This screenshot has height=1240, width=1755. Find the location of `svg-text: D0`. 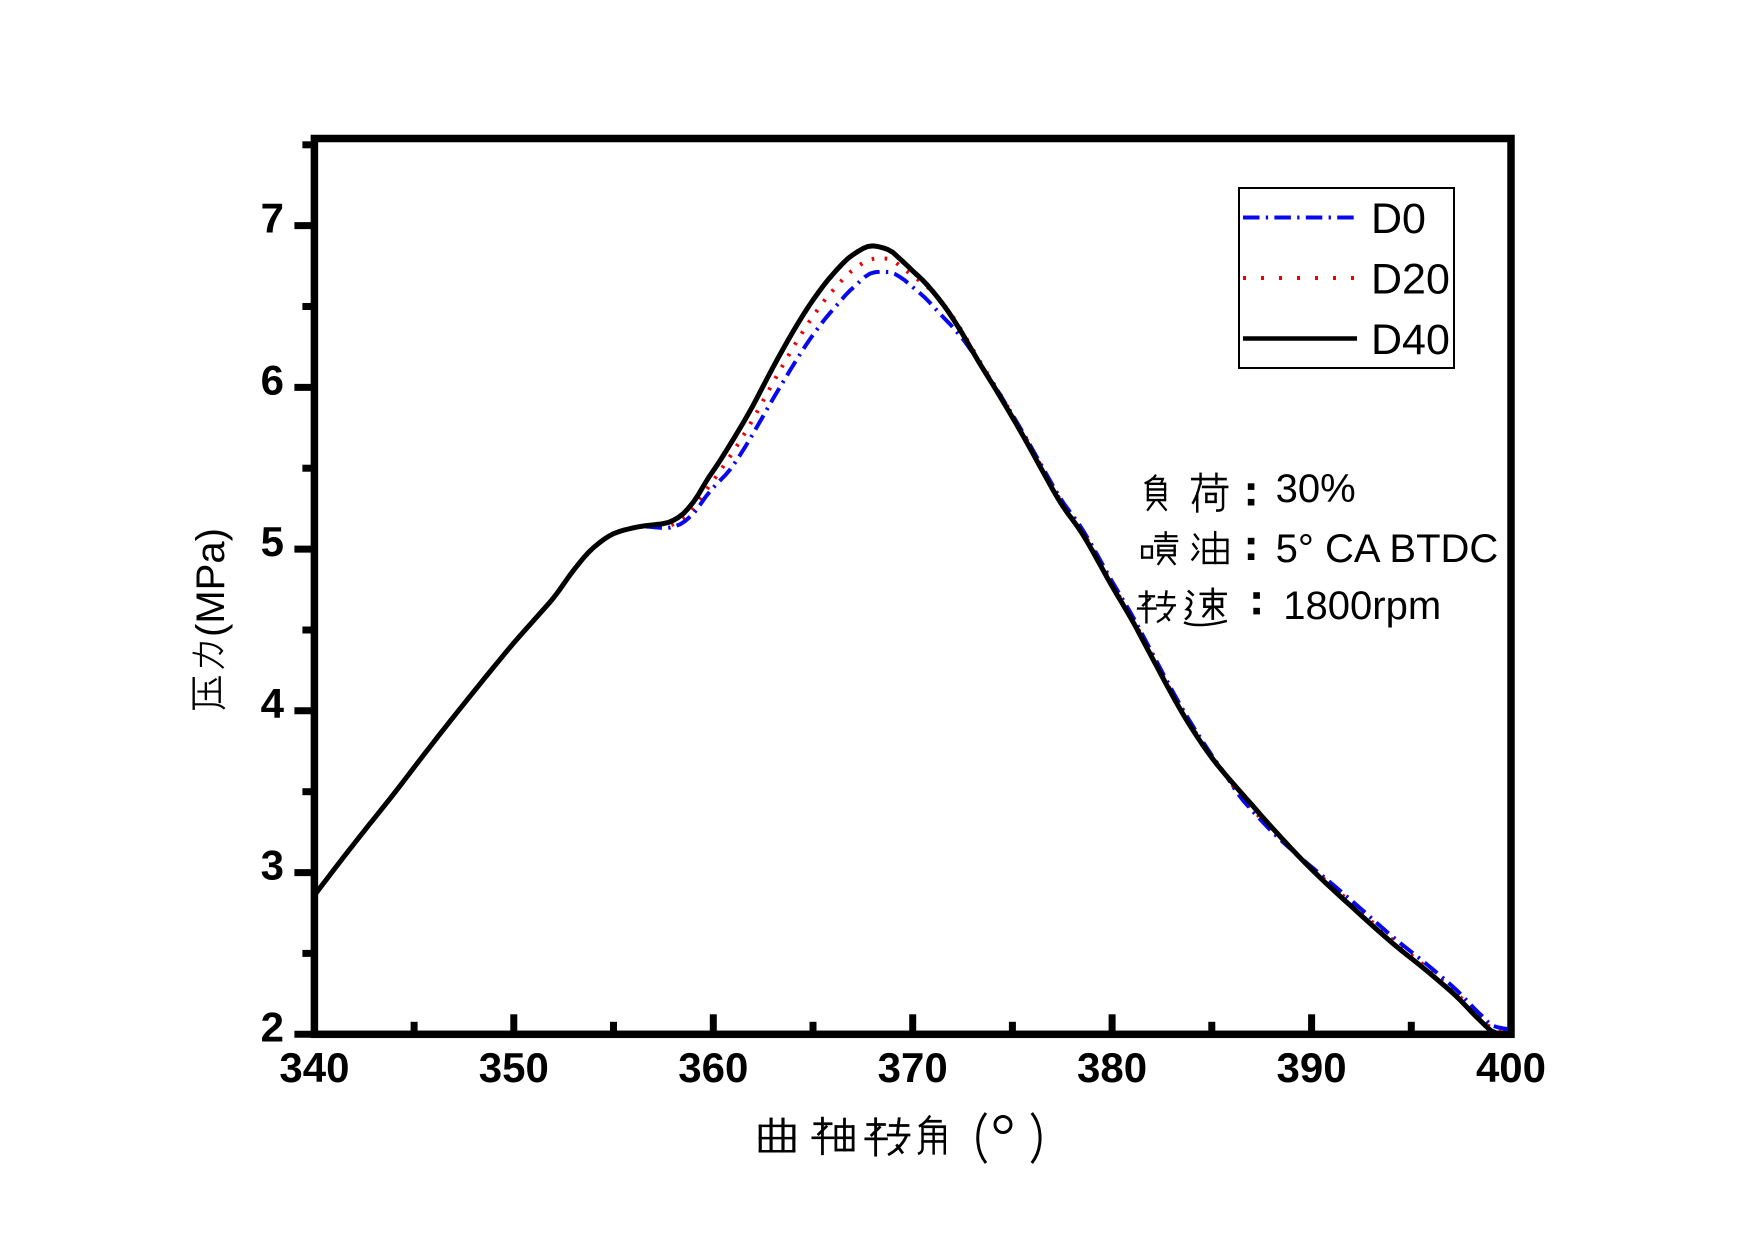

svg-text: D0 is located at coordinates (1398, 219).